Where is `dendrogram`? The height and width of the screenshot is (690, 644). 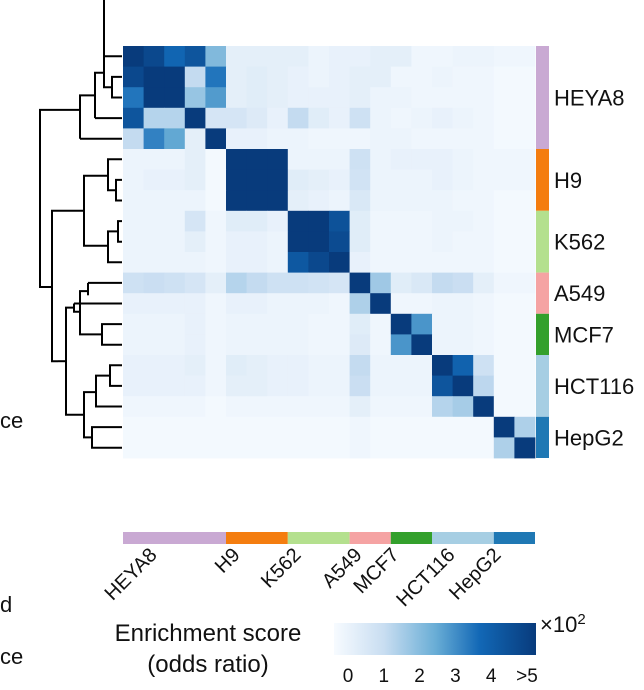
dendrogram is located at coordinates (80, 224).